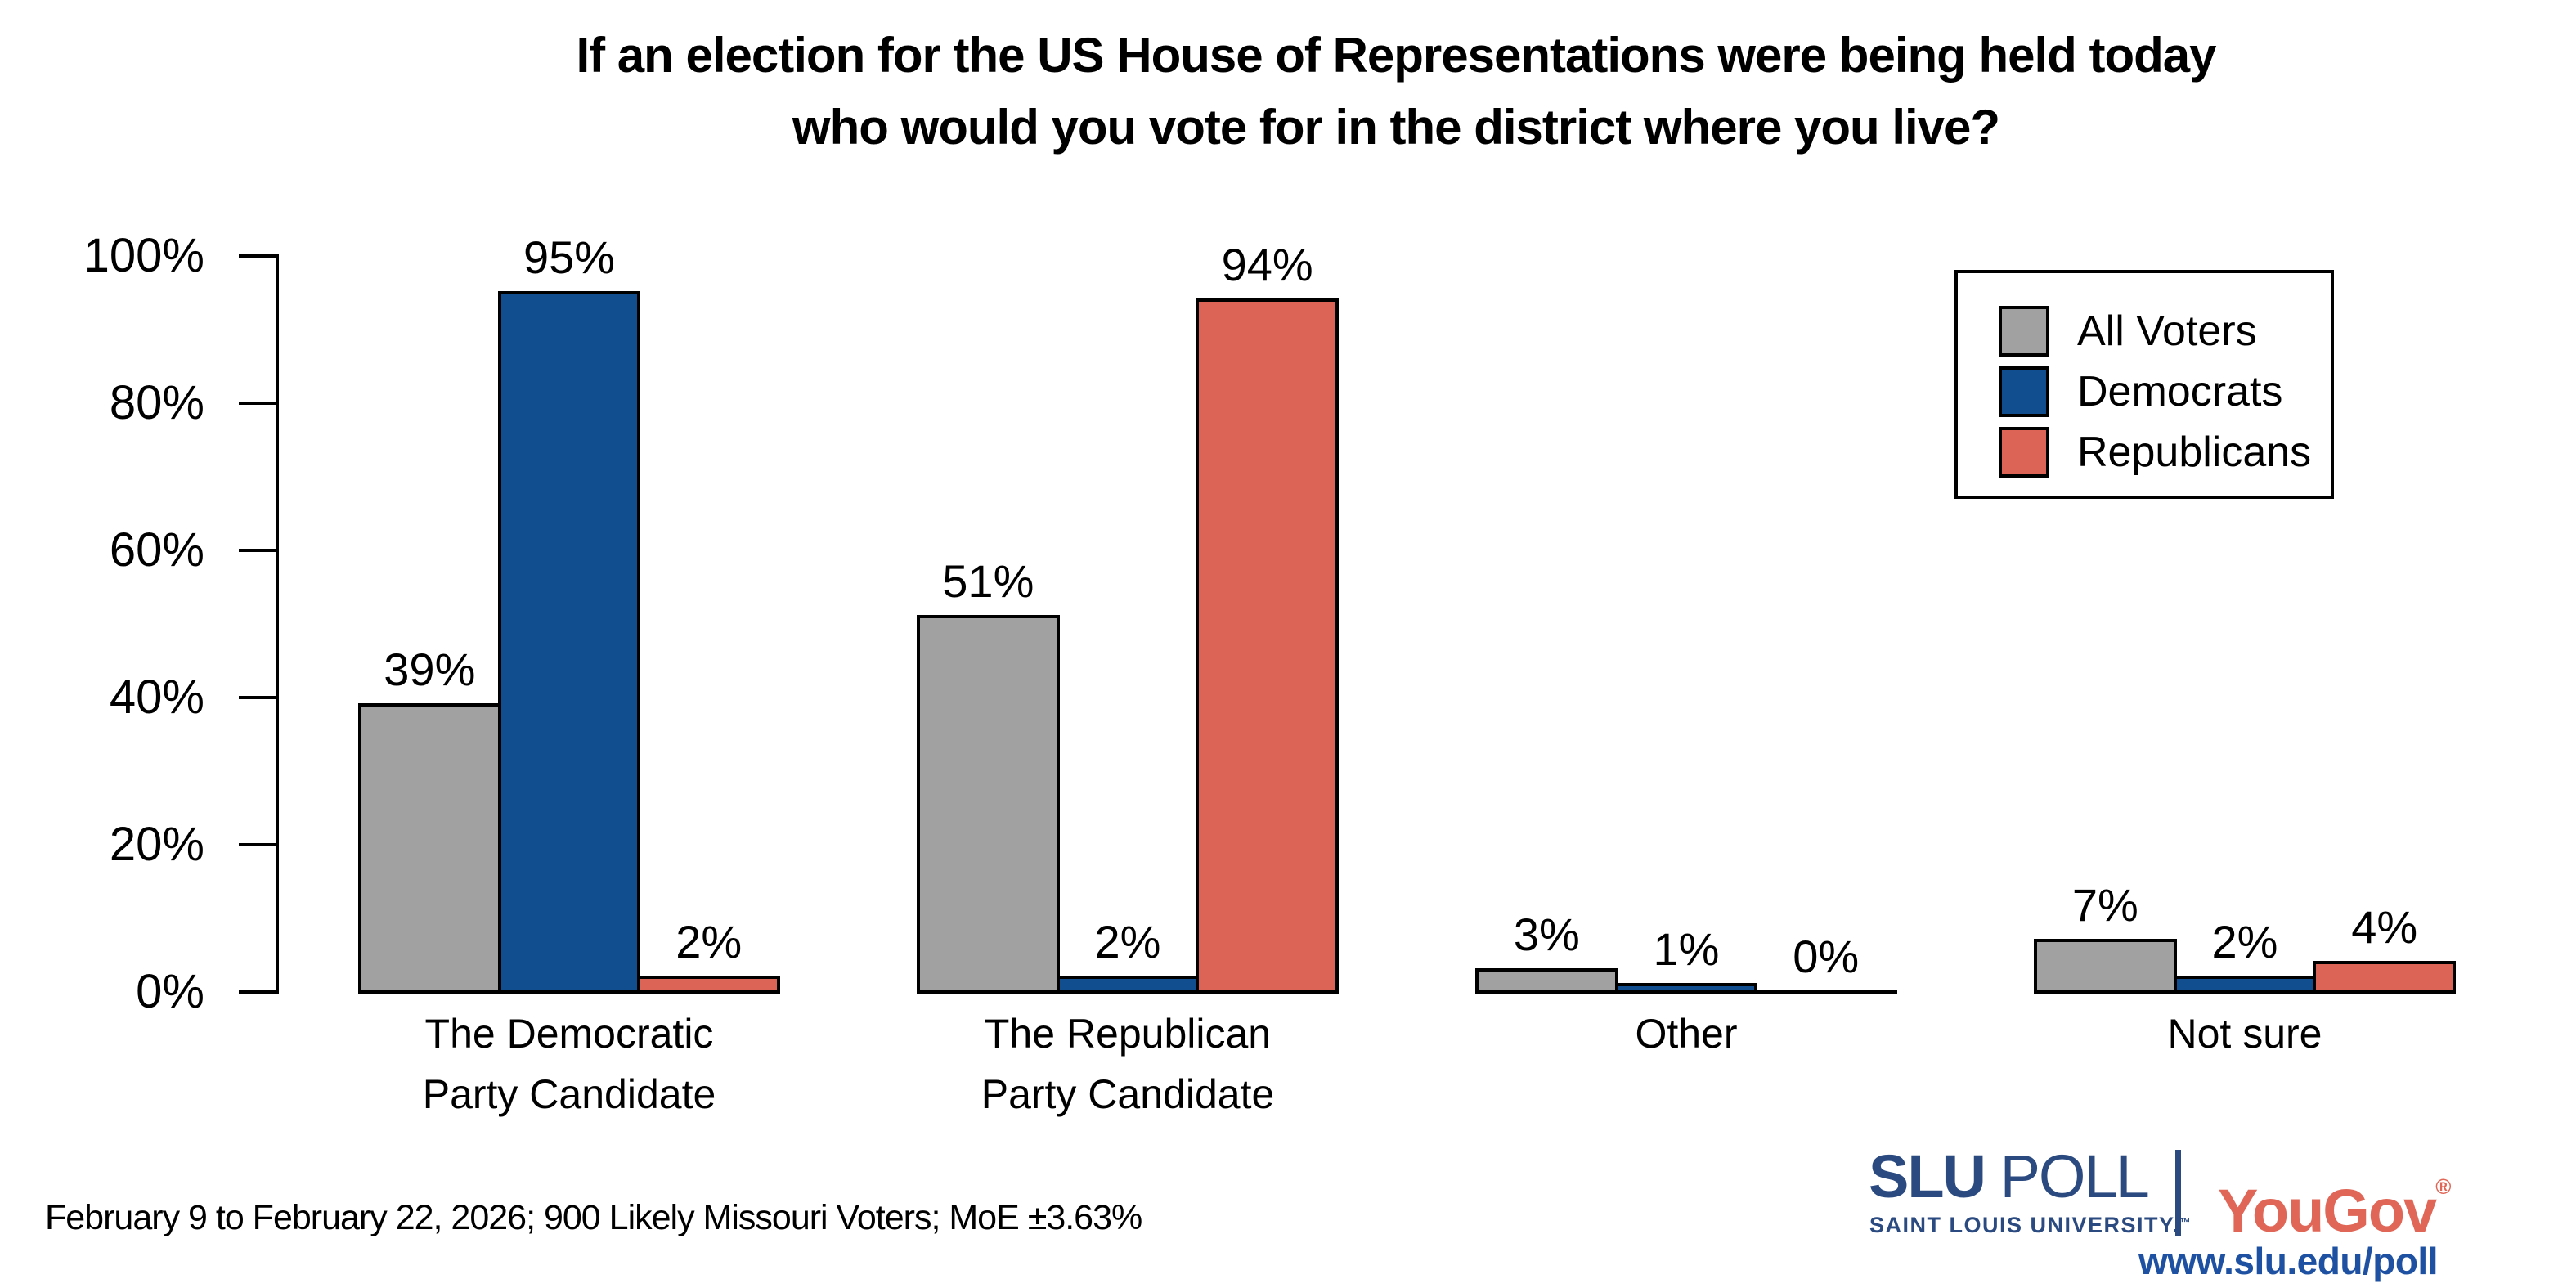  Describe the element at coordinates (2244, 1034) in the screenshot. I see `category-label: Not sure` at that location.